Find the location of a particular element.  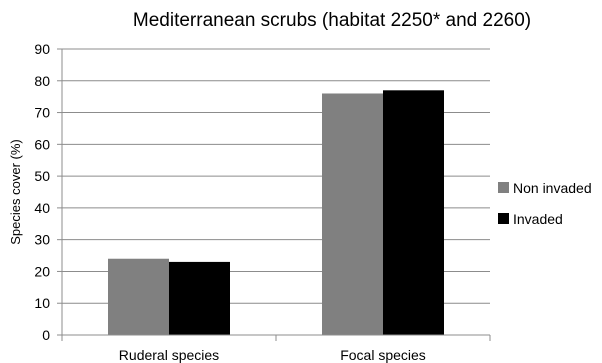

legend-label: Non invaded is located at coordinates (552, 188).